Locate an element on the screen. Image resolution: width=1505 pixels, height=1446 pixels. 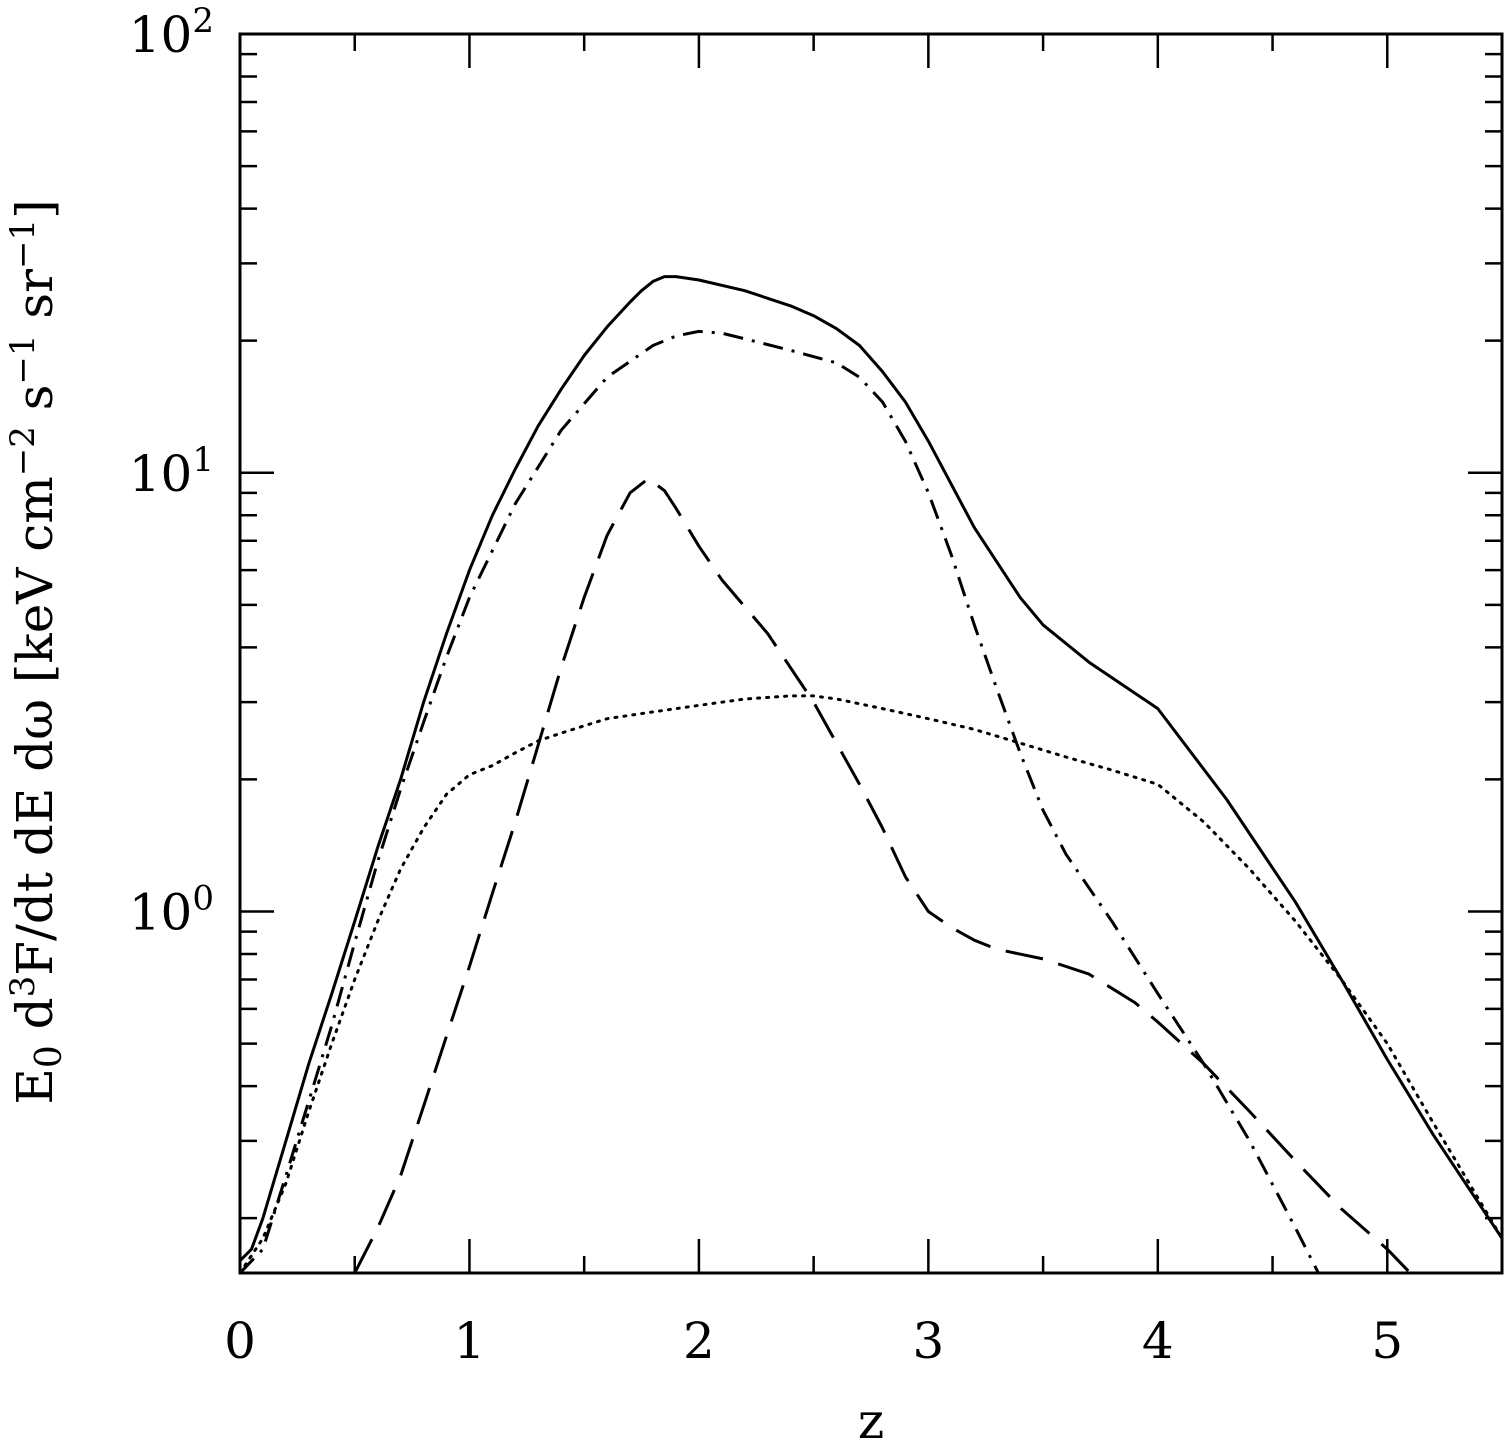
x-tick-label: 5 is located at coordinates (1387, 1341).